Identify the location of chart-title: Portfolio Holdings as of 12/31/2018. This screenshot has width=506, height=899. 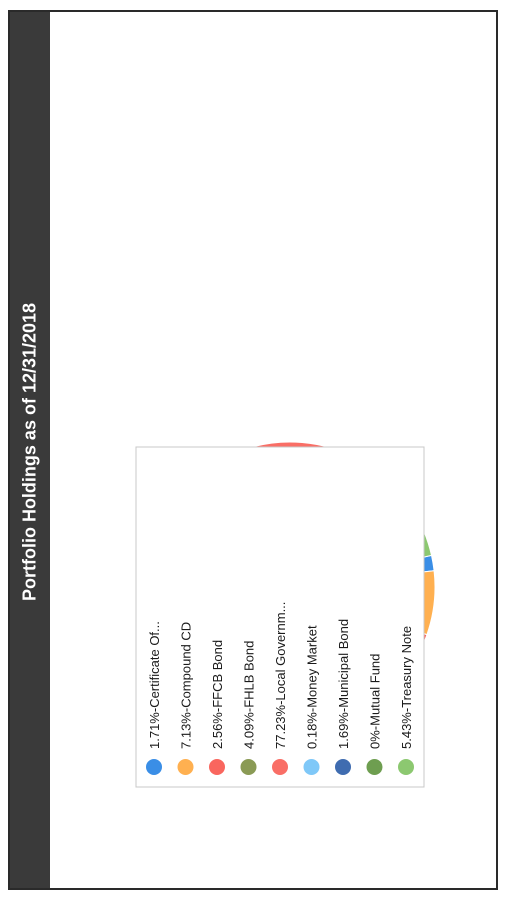
(29, 452).